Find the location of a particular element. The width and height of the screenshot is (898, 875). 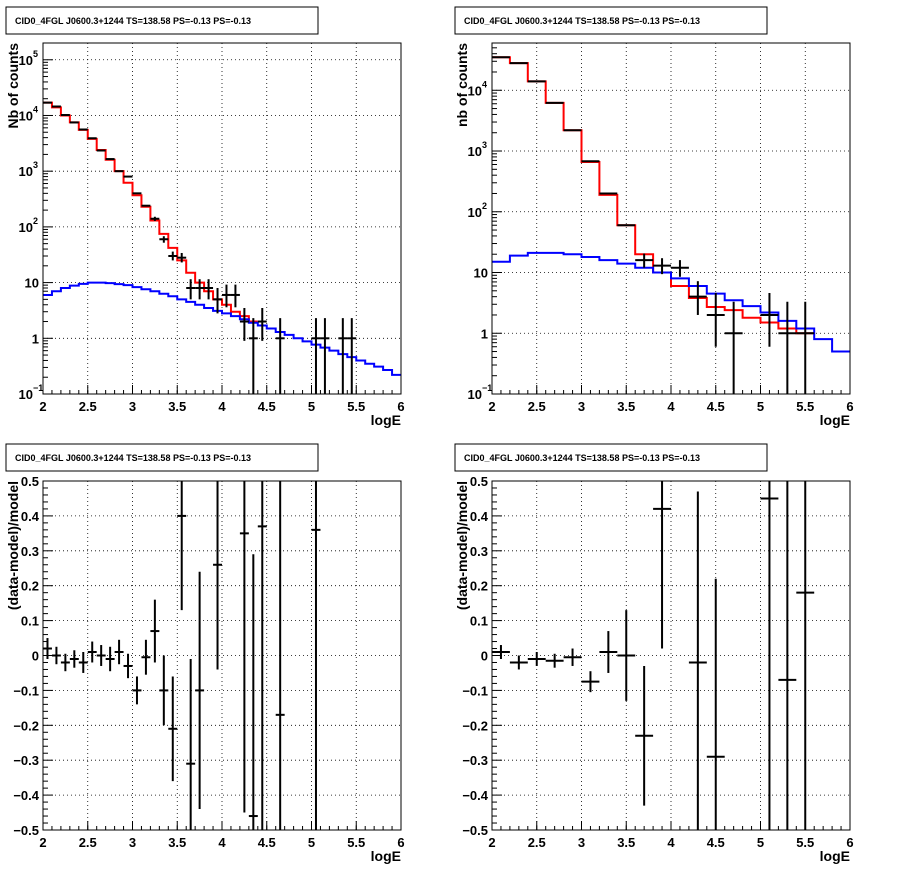

y-axis-label: Nb of counts is located at coordinates (13, 86).